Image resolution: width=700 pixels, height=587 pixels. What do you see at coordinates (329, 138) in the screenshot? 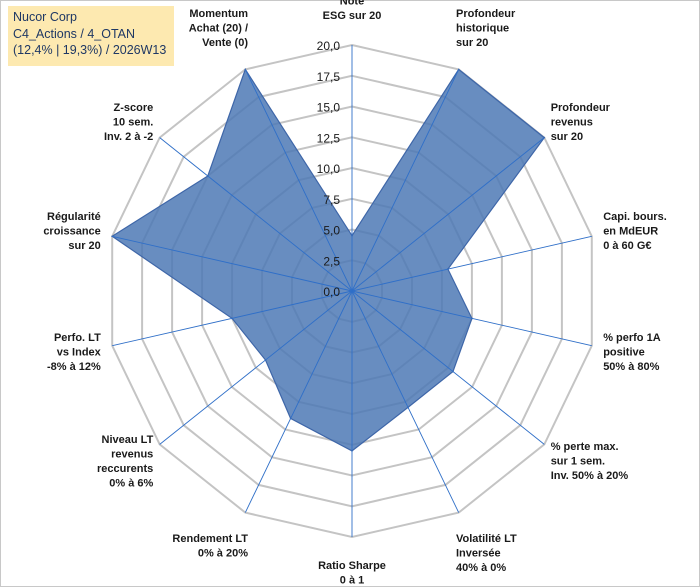
I see `tick-label: 12,5` at bounding box center [329, 138].